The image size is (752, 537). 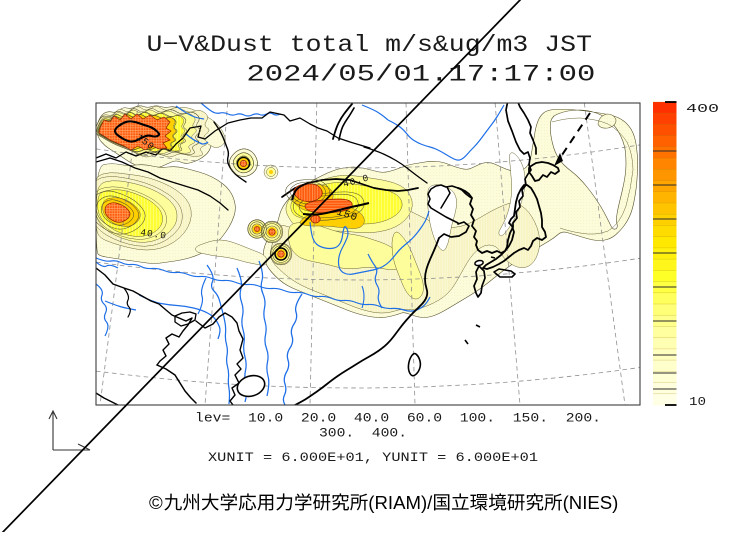 What do you see at coordinates (400, 502) in the screenshot?
I see `svg-text: (RIAM)/` at bounding box center [400, 502].